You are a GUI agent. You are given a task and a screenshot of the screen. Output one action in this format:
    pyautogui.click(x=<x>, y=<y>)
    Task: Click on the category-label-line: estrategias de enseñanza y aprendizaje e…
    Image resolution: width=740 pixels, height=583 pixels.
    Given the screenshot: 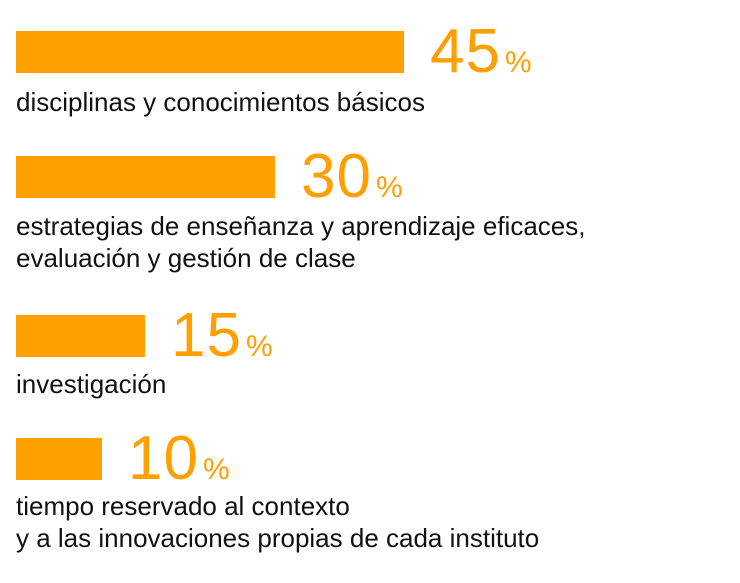 What is the action you would take?
    pyautogui.click(x=301, y=226)
    